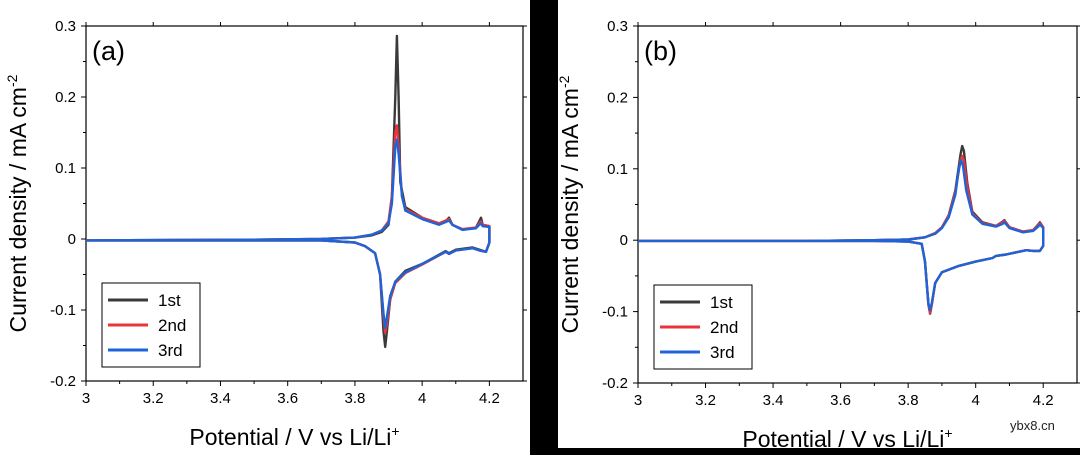  Describe the element at coordinates (805, 451) in the screenshot. I see `bottom-border-band` at that location.